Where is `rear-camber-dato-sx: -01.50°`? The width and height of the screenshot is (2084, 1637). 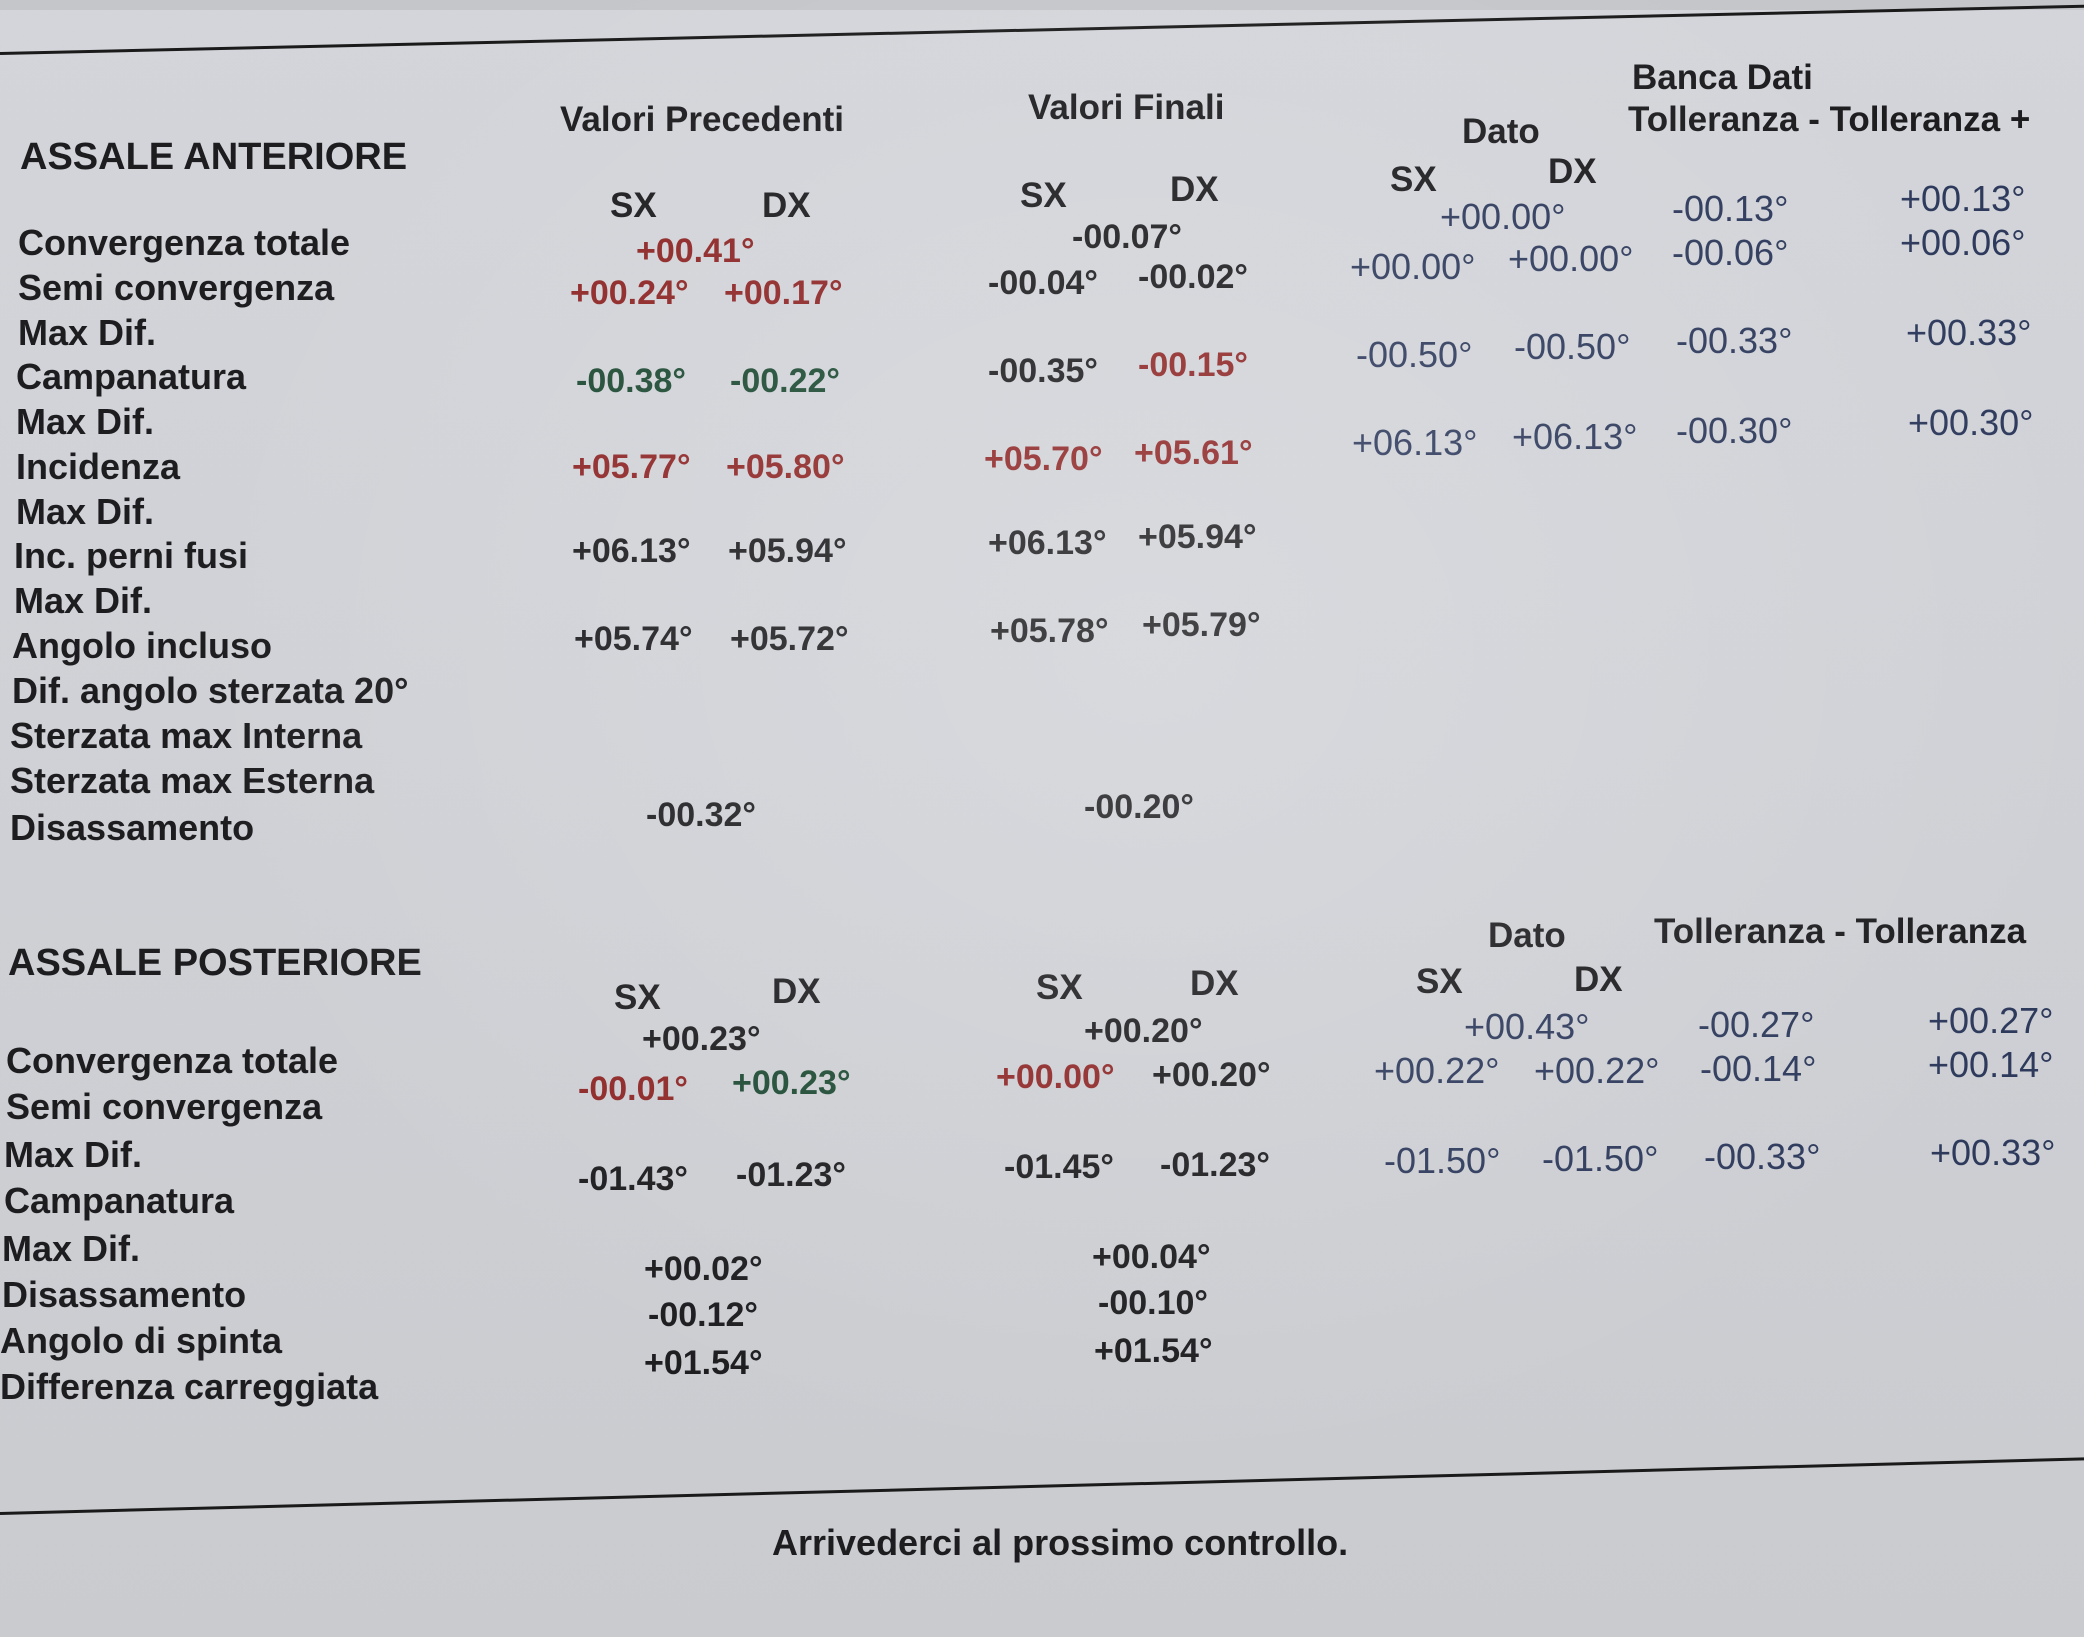 rear-camber-dato-sx: -01.50° is located at coordinates (1442, 1160).